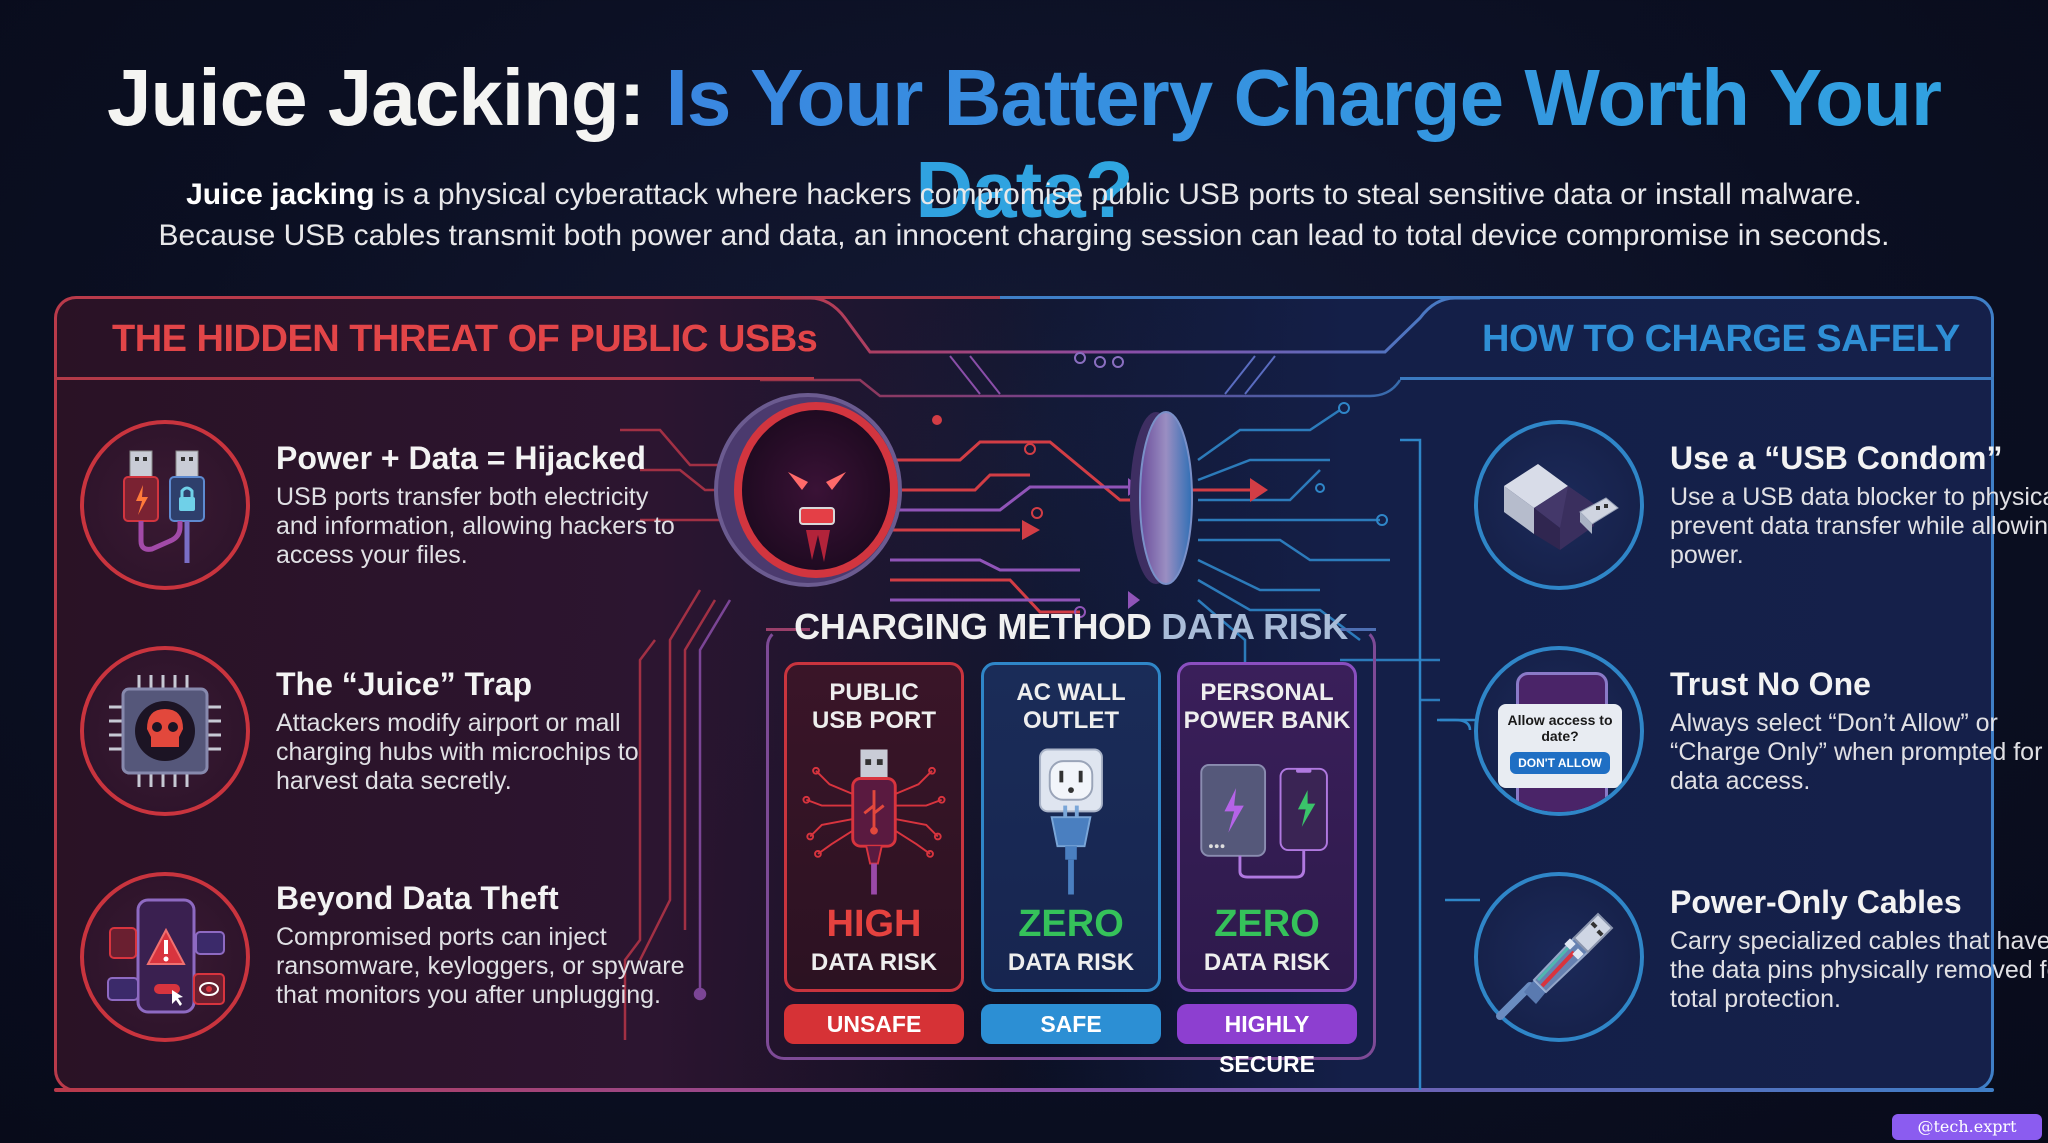  What do you see at coordinates (973, 626) in the screenshot?
I see `risk-title-main: CHARGING METHOD` at bounding box center [973, 626].